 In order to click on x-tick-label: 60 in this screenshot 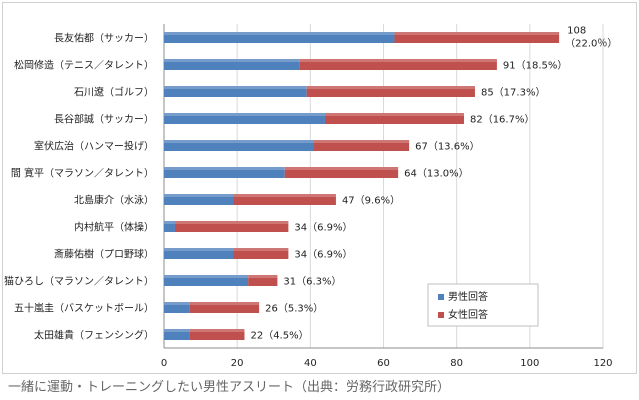, I will do `click(383, 363)`.